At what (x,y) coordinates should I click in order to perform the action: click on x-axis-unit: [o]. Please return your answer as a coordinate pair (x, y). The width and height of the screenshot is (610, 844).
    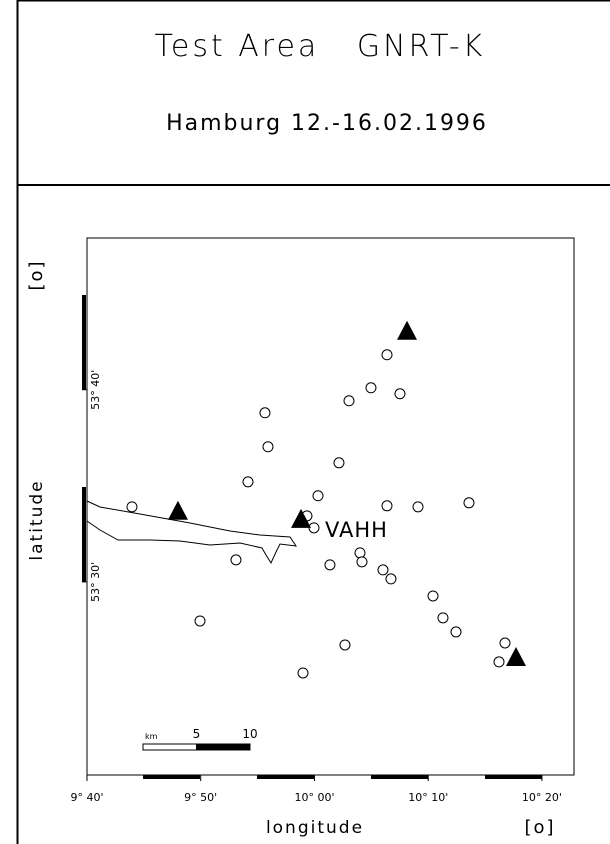
    Looking at the image, I should click on (539, 827).